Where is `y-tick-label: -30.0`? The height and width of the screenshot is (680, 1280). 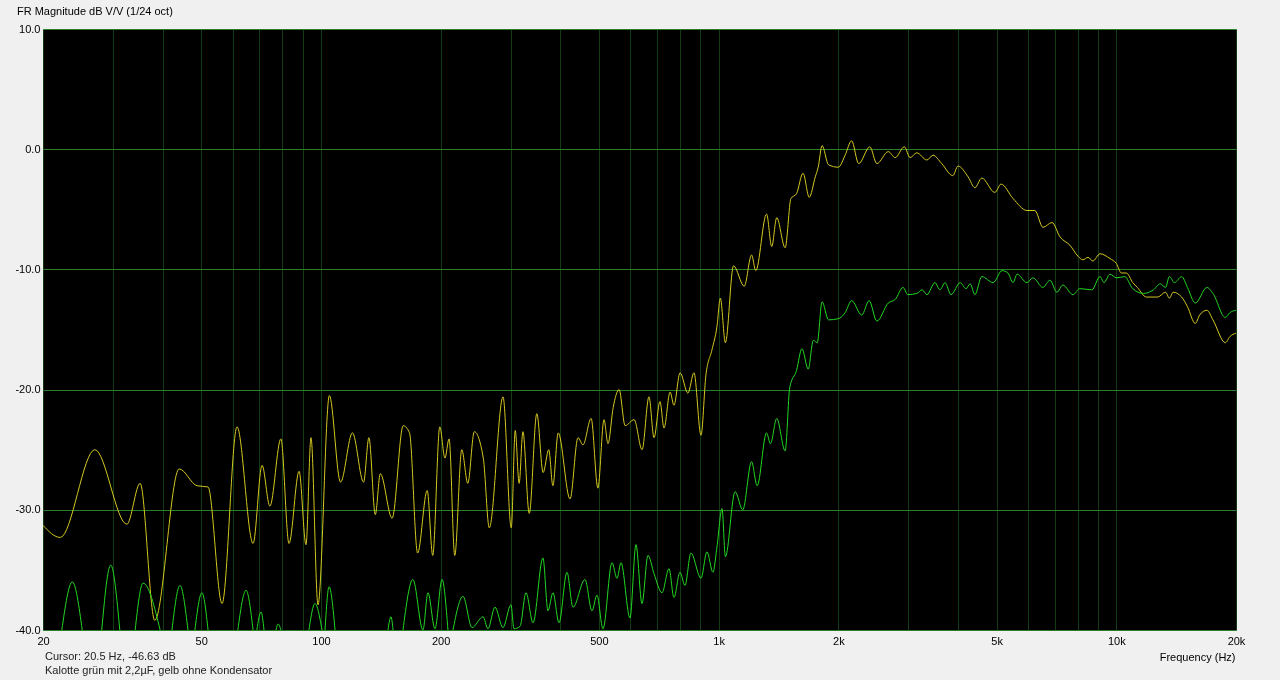
y-tick-label: -30.0 is located at coordinates (28, 509).